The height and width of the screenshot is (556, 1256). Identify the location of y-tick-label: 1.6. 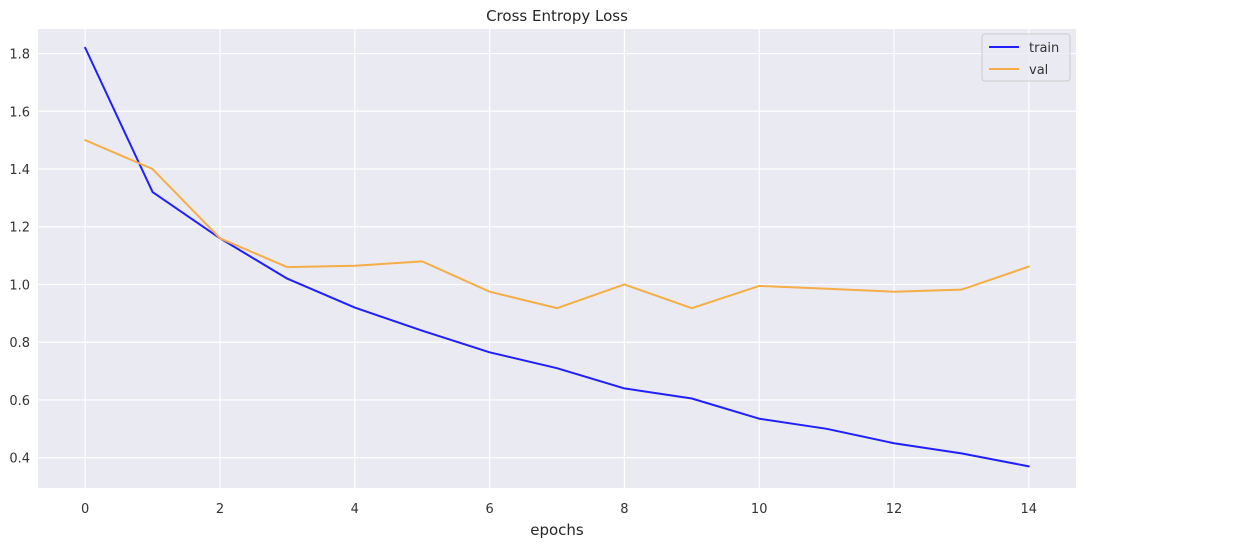
(19, 112).